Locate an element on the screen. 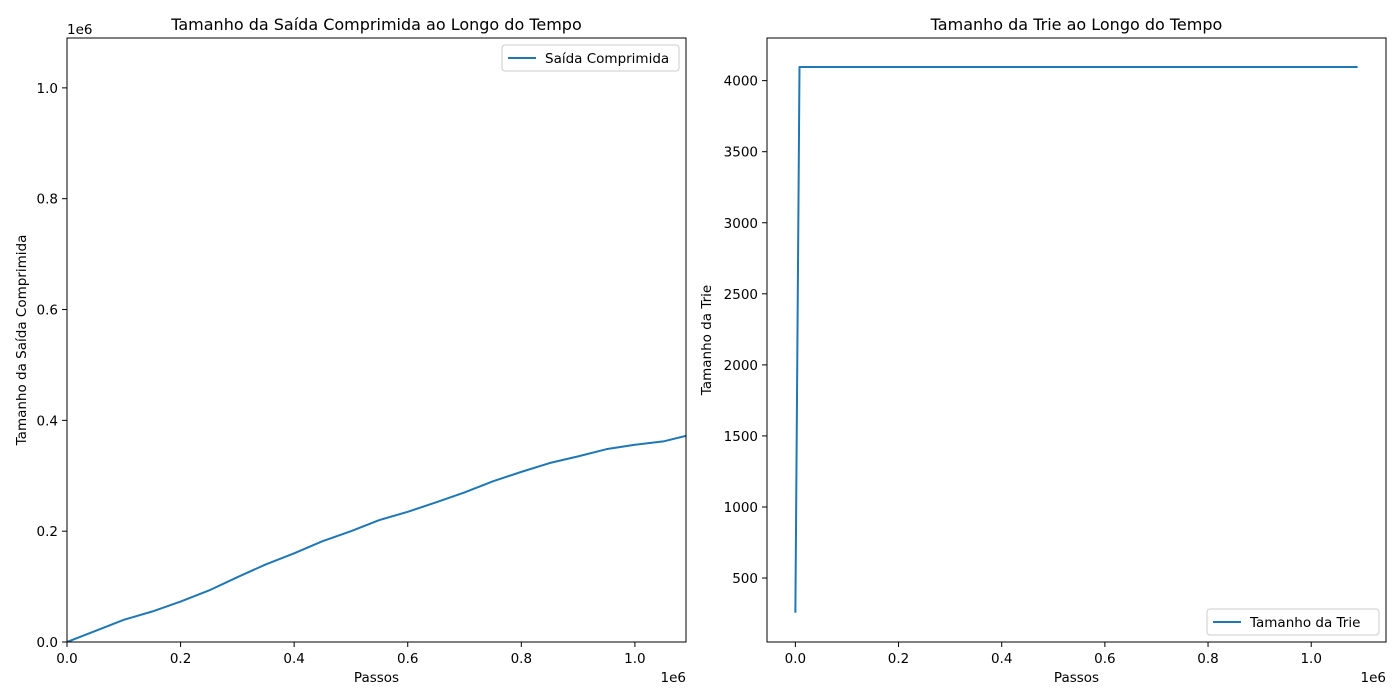 This screenshot has height=700, width=1400. y-tick-label: 2500 is located at coordinates (741, 295).